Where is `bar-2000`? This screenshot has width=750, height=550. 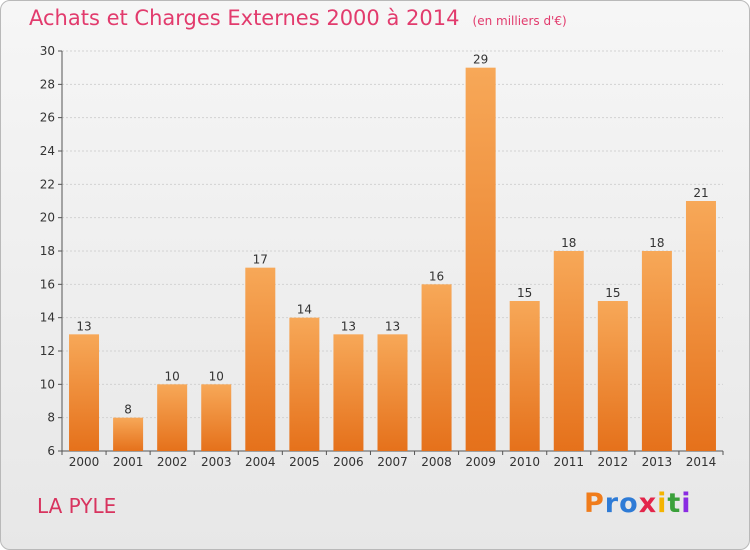
bar-2000 is located at coordinates (84, 392).